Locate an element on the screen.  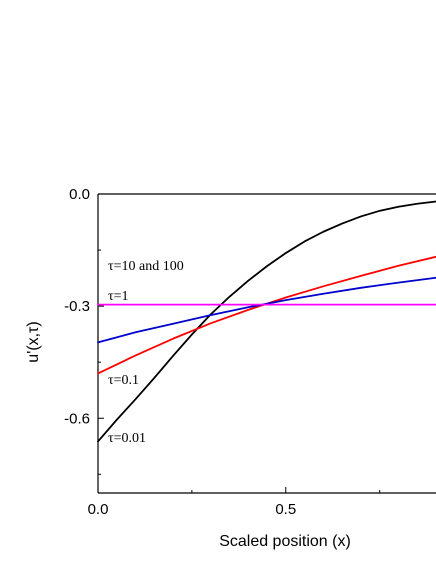
x-axis-title: Scaled position (x) is located at coordinates (285, 541).